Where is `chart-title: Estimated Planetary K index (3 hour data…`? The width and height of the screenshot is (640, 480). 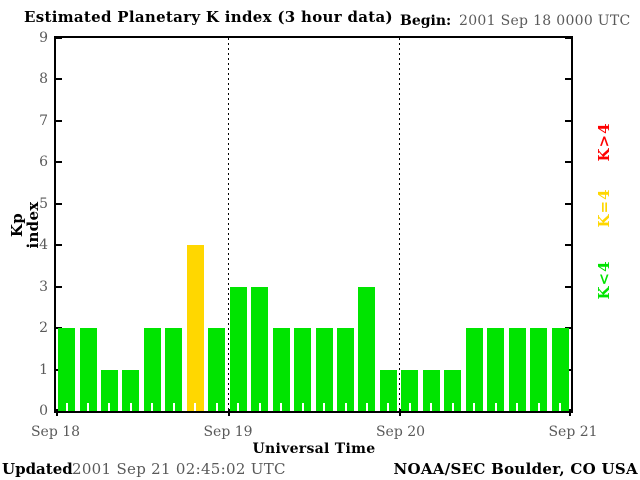 chart-title: Estimated Planetary K index (3 hour data… is located at coordinates (208, 17).